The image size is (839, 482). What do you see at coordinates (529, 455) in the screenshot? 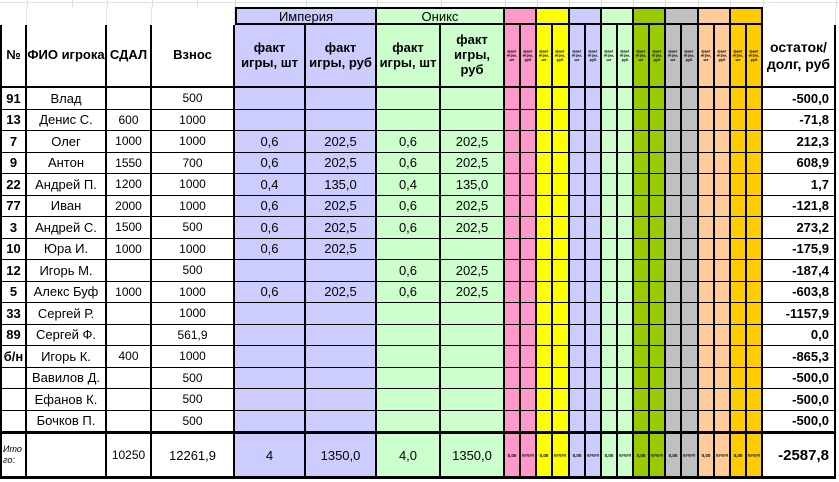
I see `total-game-pink-rub: #####` at bounding box center [529, 455].